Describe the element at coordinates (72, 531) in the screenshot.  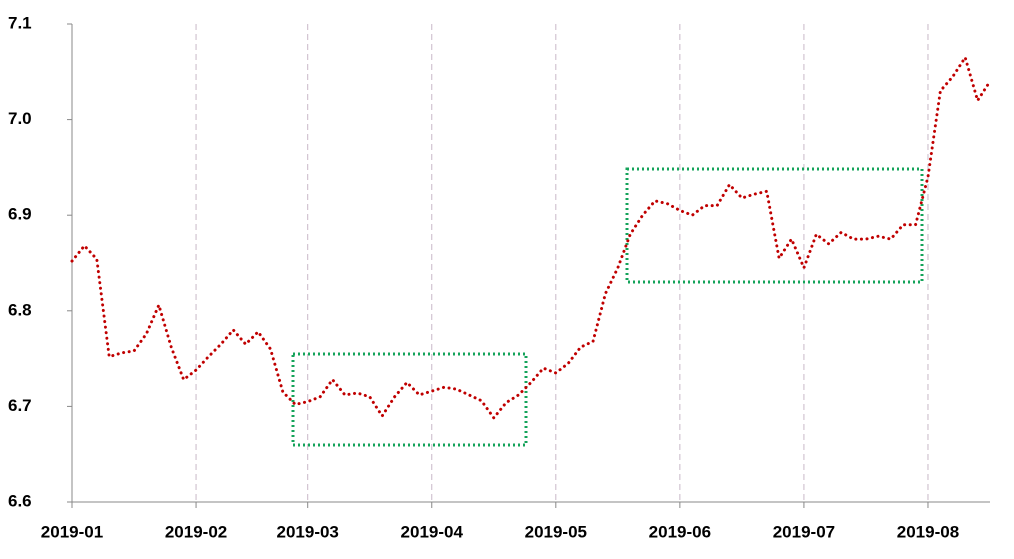
I see `x-tick-label: 2019-01` at that location.